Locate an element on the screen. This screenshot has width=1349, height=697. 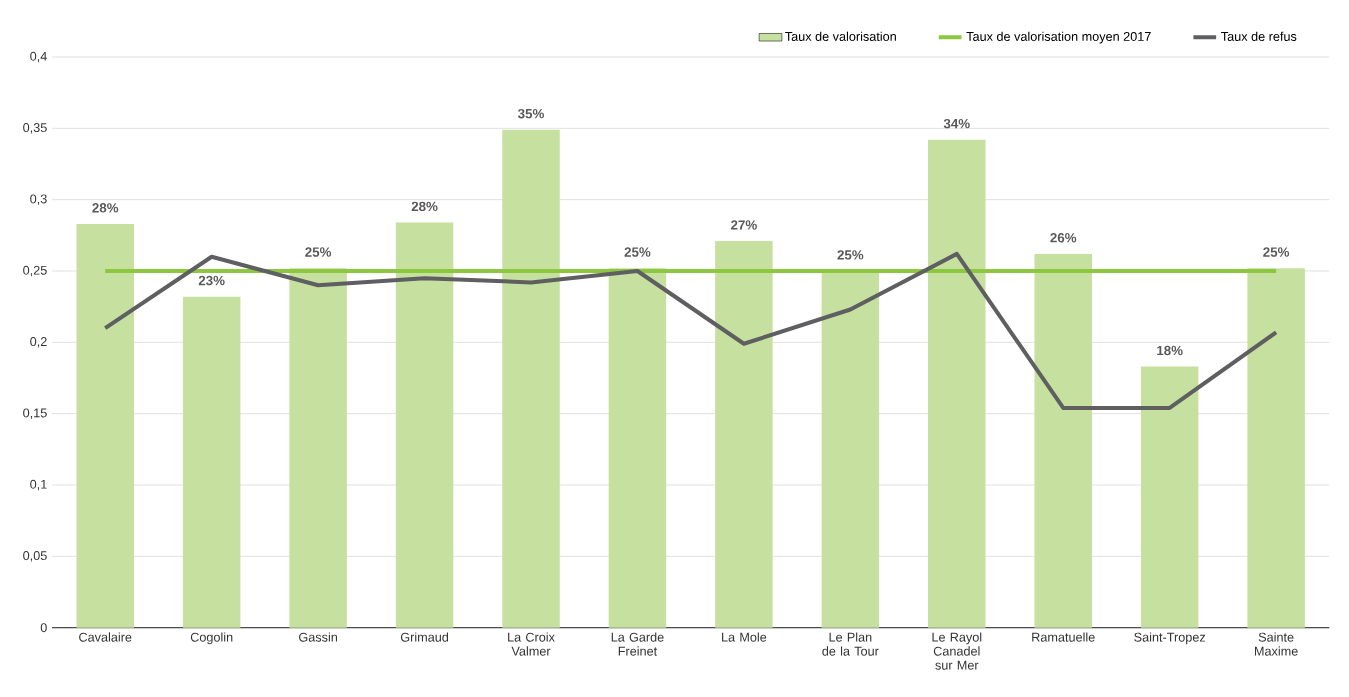
legend-label: Taux de valorisation is located at coordinates (840, 36).